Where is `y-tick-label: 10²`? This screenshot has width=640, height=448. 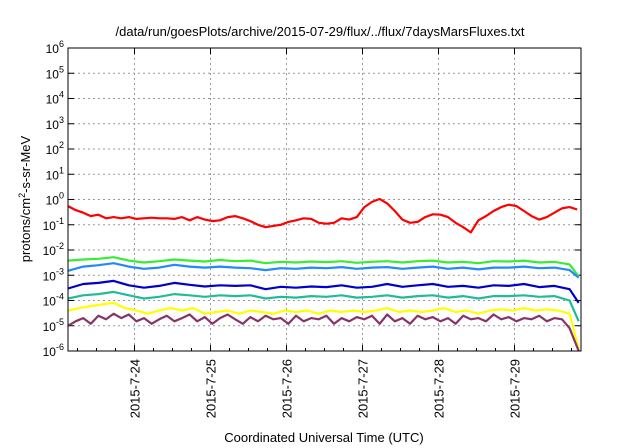
y-tick-label: 10² is located at coordinates (55, 148).